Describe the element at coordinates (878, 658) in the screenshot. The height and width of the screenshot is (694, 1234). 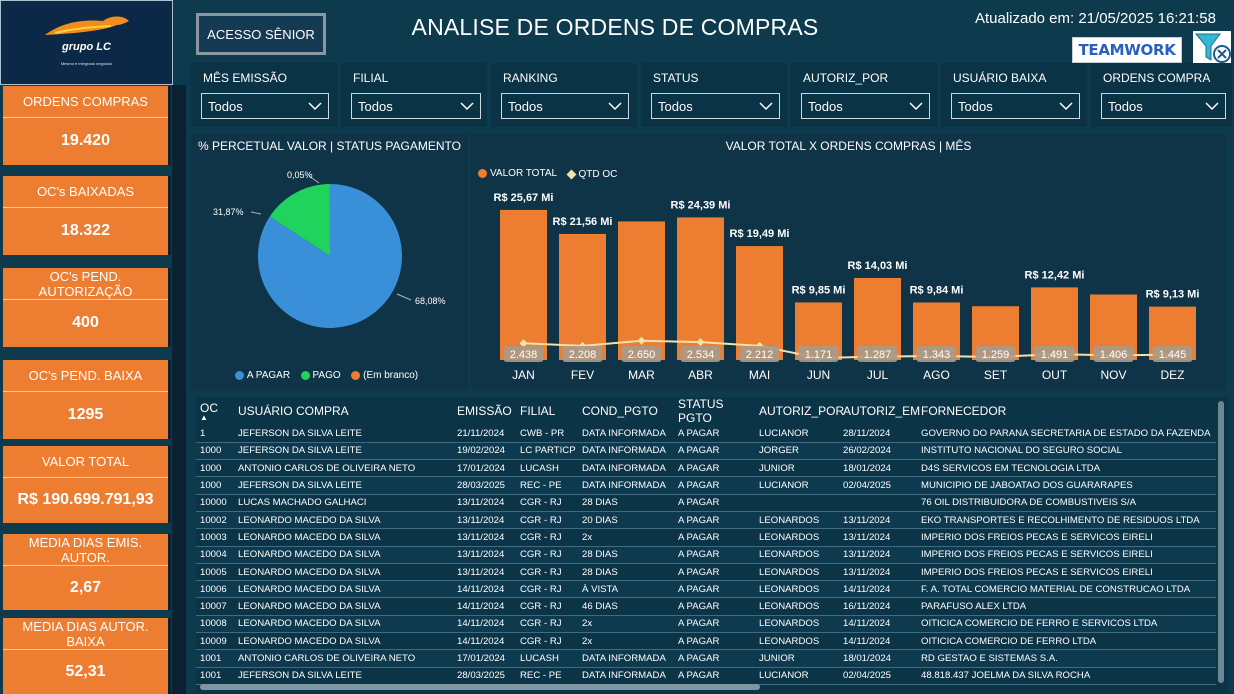
I see `table-cell: 18/01/2024` at that location.